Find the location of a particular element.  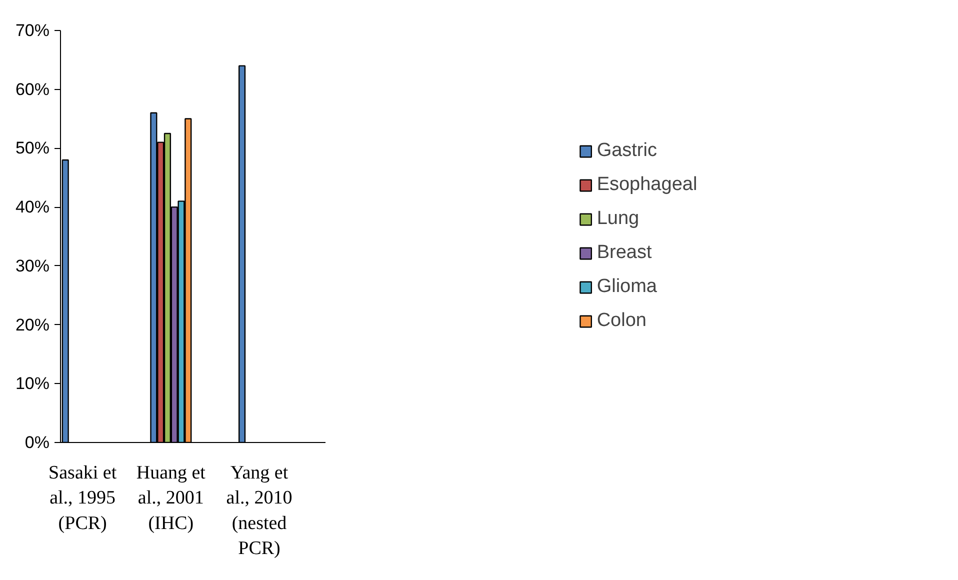

y-tick-label: 60% is located at coordinates (32, 89).